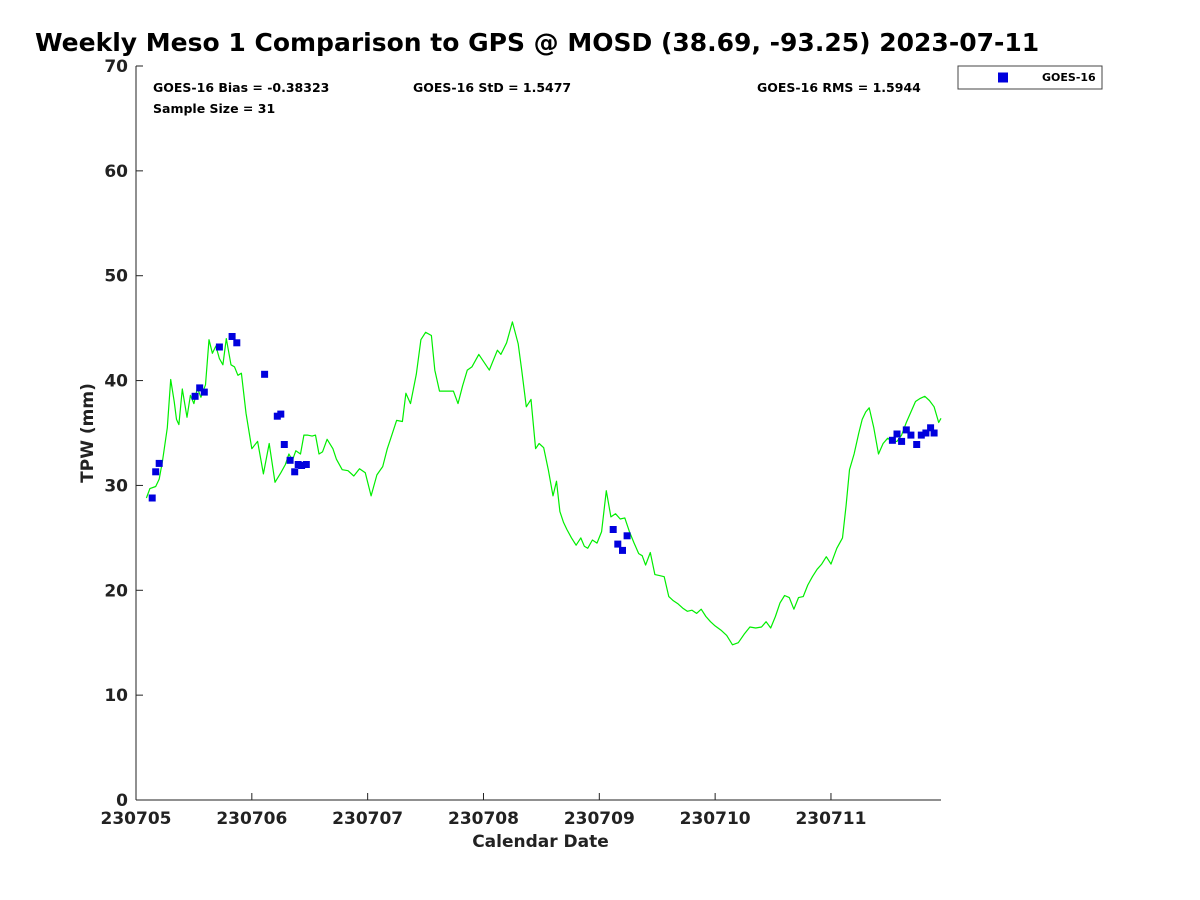 This screenshot has width=1200, height=900. I want to click on y-tick-label: 30, so click(116, 486).